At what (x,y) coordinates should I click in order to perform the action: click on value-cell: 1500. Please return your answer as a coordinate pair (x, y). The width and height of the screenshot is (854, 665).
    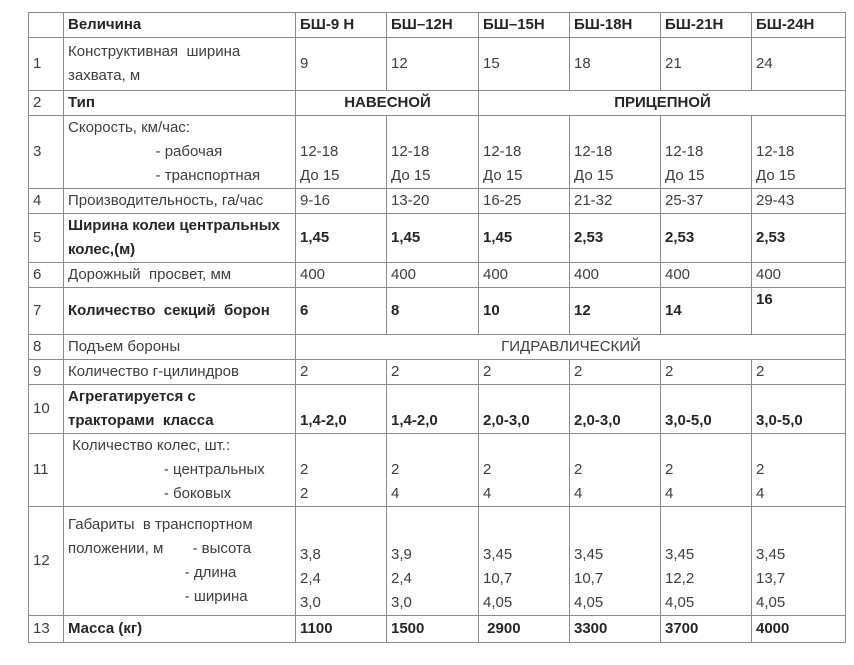
    Looking at the image, I should click on (432, 629).